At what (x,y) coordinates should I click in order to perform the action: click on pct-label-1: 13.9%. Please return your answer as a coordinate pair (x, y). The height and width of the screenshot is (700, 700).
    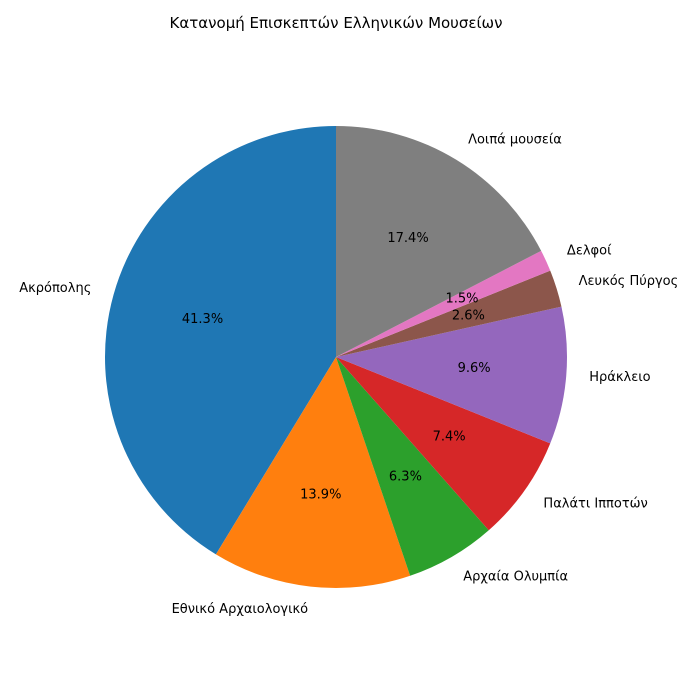
    Looking at the image, I should click on (320, 494).